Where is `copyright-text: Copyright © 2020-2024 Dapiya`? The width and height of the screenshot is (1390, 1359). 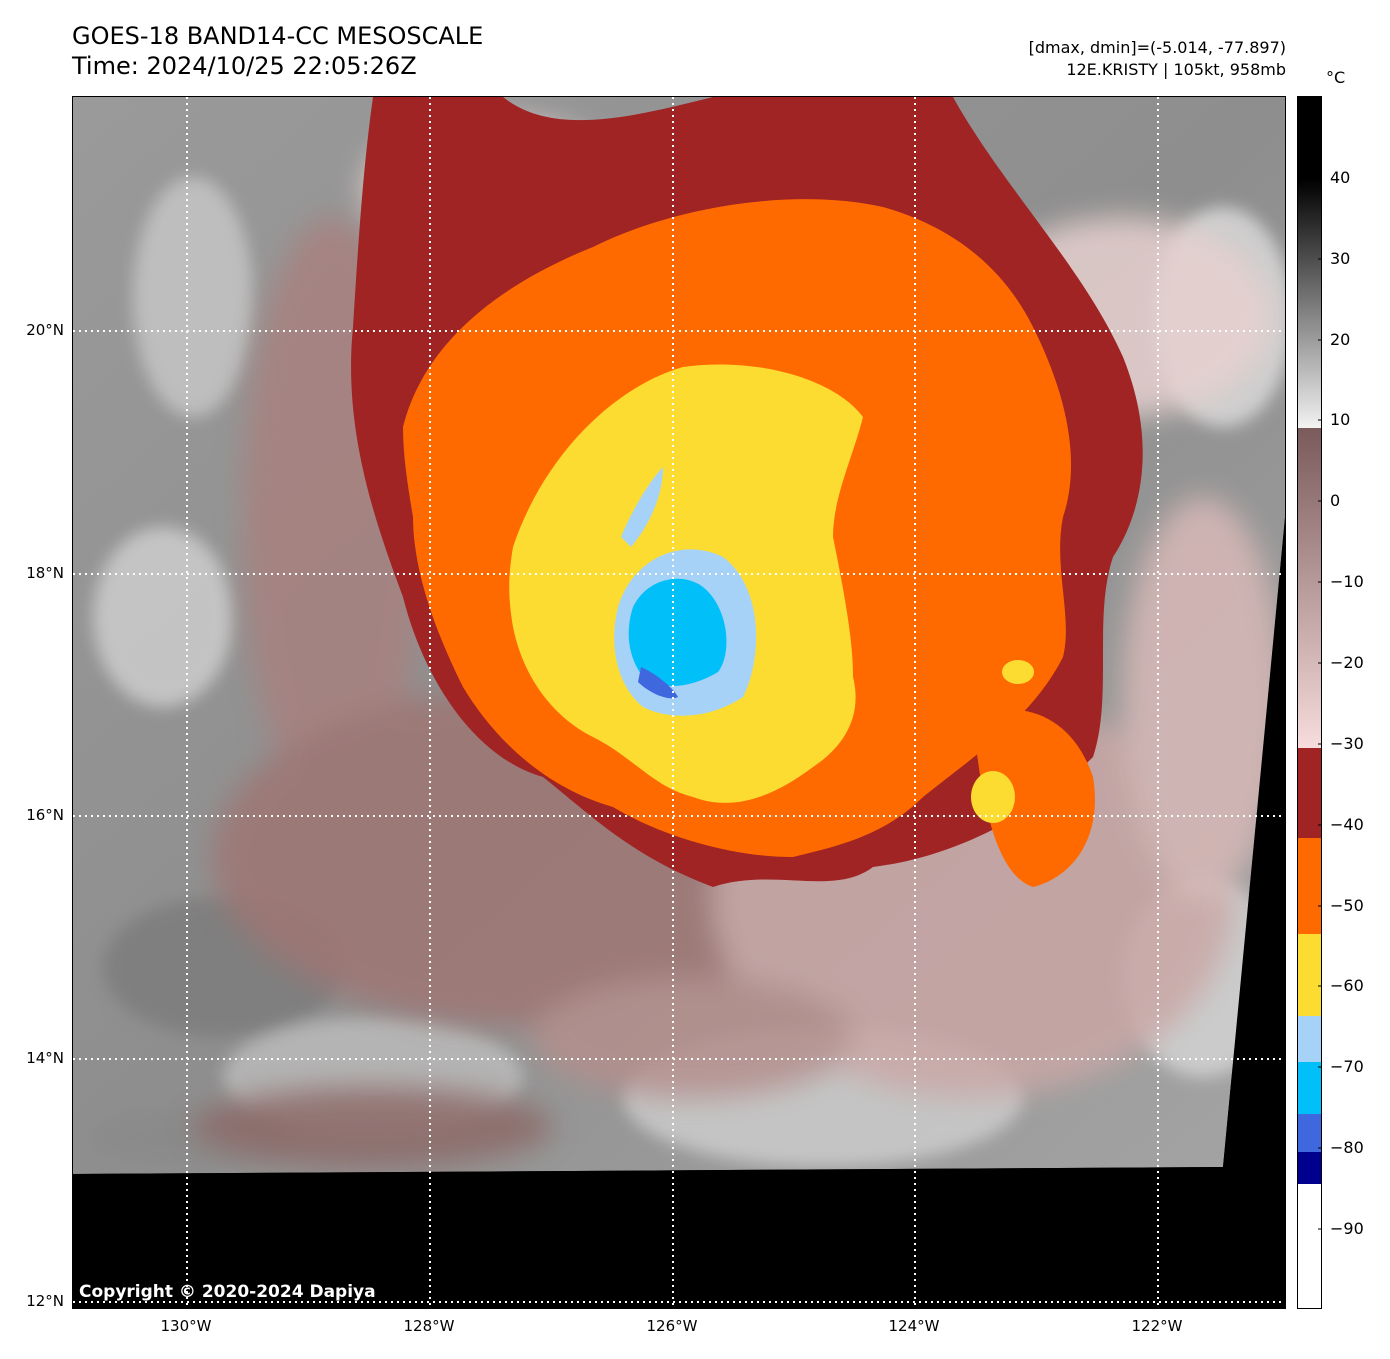 copyright-text: Copyright © 2020-2024 Dapiya is located at coordinates (227, 1292).